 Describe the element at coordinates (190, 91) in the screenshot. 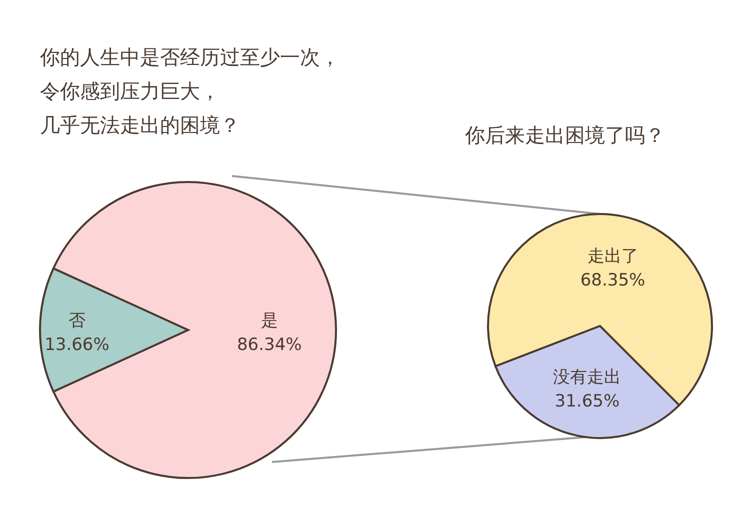

I see `chart-title: 你的人生中是否经历过至少一次，令你感到压力巨大，几乎无法走出的困境？` at that location.